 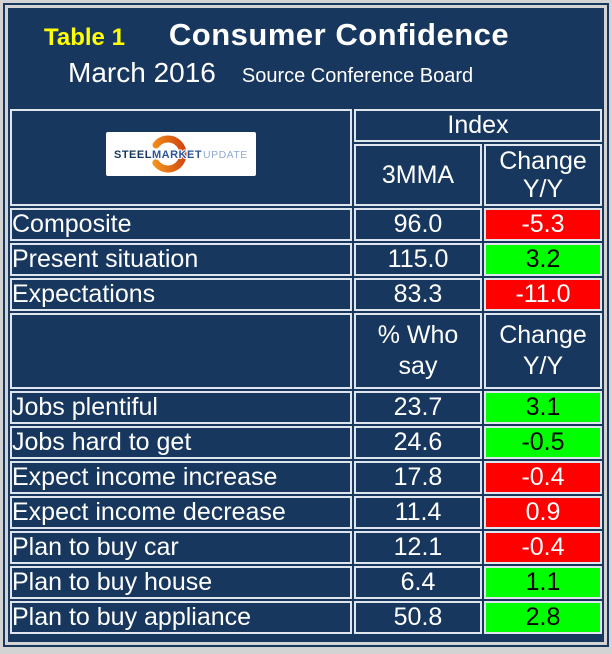 I want to click on row-value: 83.3, so click(x=418, y=294).